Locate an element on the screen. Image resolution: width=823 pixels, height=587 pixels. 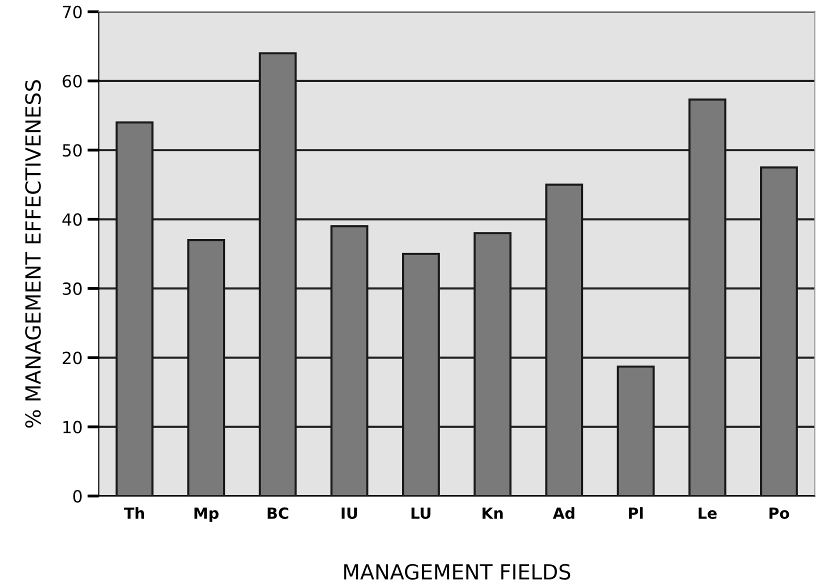
x-tick-label: Th is located at coordinates (134, 513).